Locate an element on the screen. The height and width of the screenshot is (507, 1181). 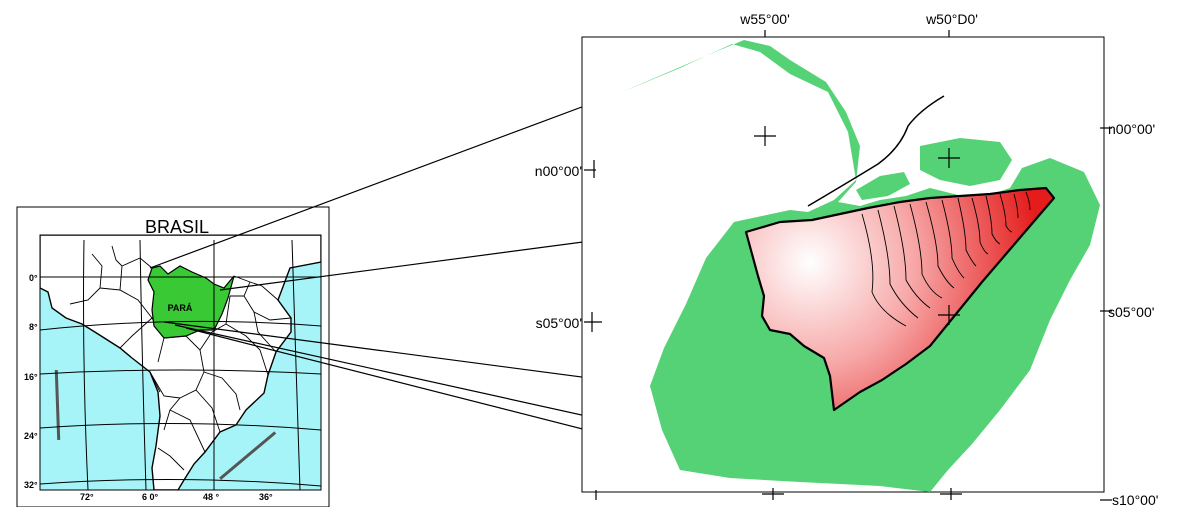
graticule-crosses is located at coordinates (858, 313).